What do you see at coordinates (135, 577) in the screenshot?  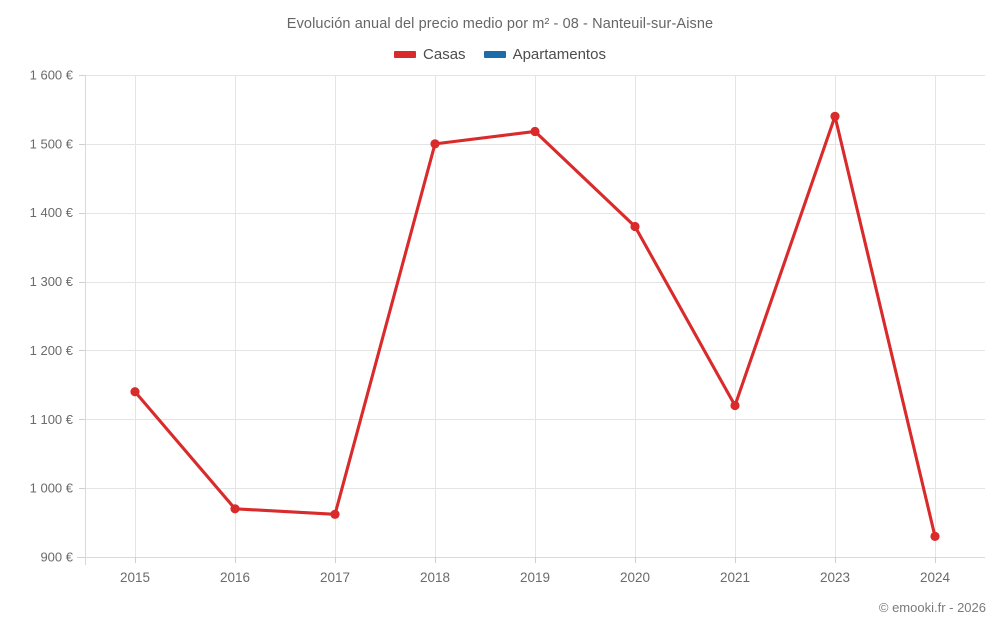 I see `x-tick-label: 2015` at bounding box center [135, 577].